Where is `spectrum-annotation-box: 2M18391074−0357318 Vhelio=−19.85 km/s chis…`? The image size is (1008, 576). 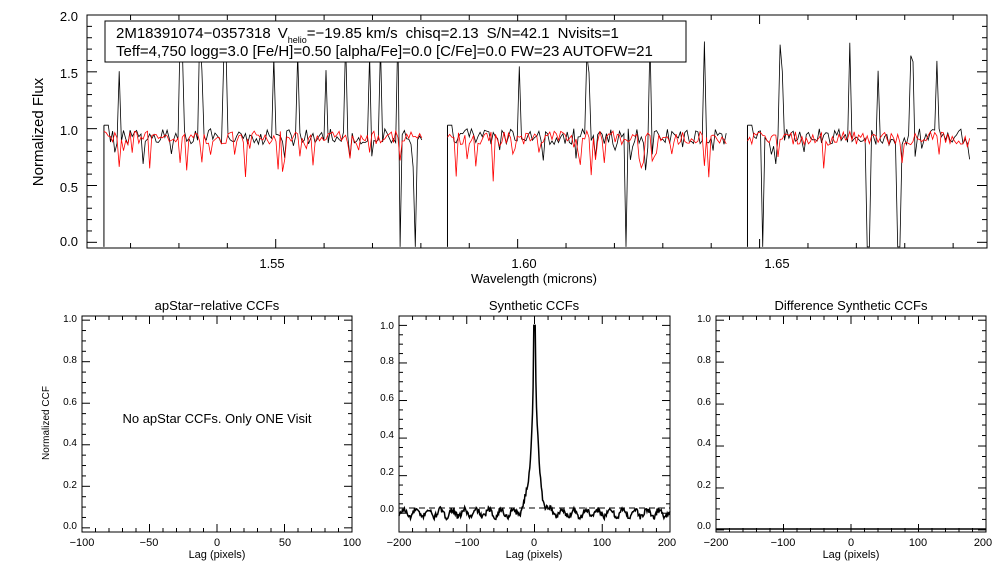
spectrum-annotation-box: 2M18391074−0357318 Vhelio=−19.85 km/s chis… is located at coordinates (395, 41).